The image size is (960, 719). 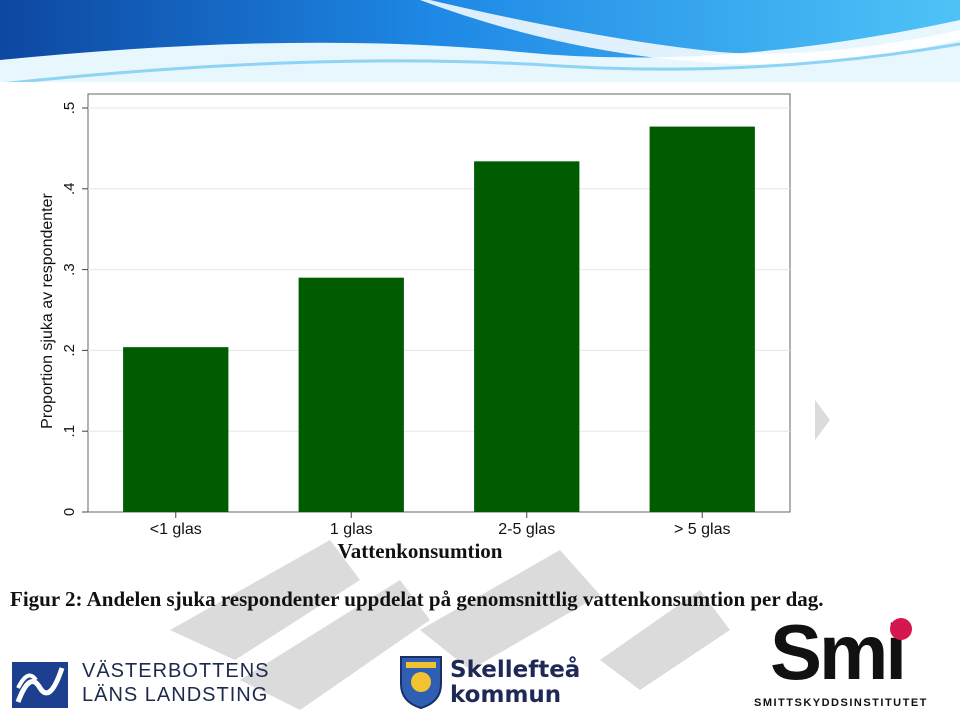 I want to click on y-tick-label: .3, so click(x=69, y=269).